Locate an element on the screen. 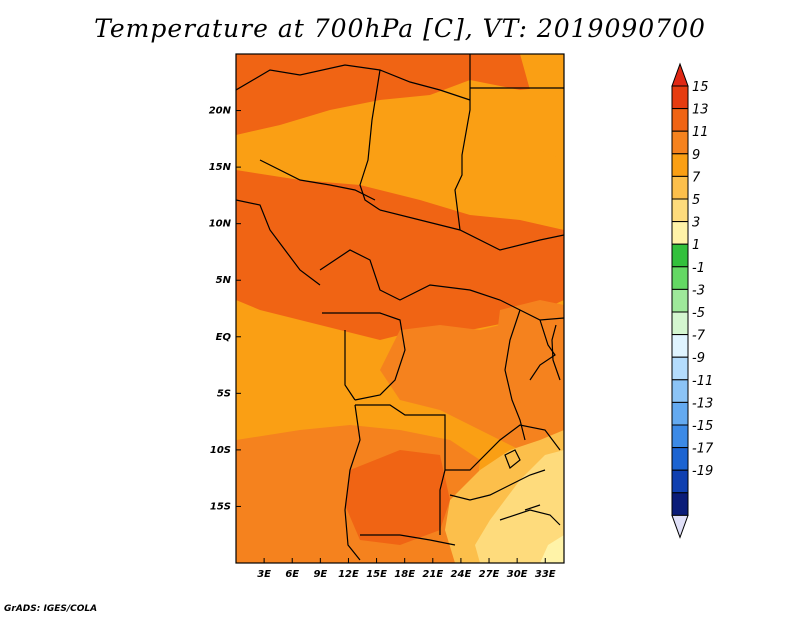  colorbar-label: -17 is located at coordinates (703, 449).